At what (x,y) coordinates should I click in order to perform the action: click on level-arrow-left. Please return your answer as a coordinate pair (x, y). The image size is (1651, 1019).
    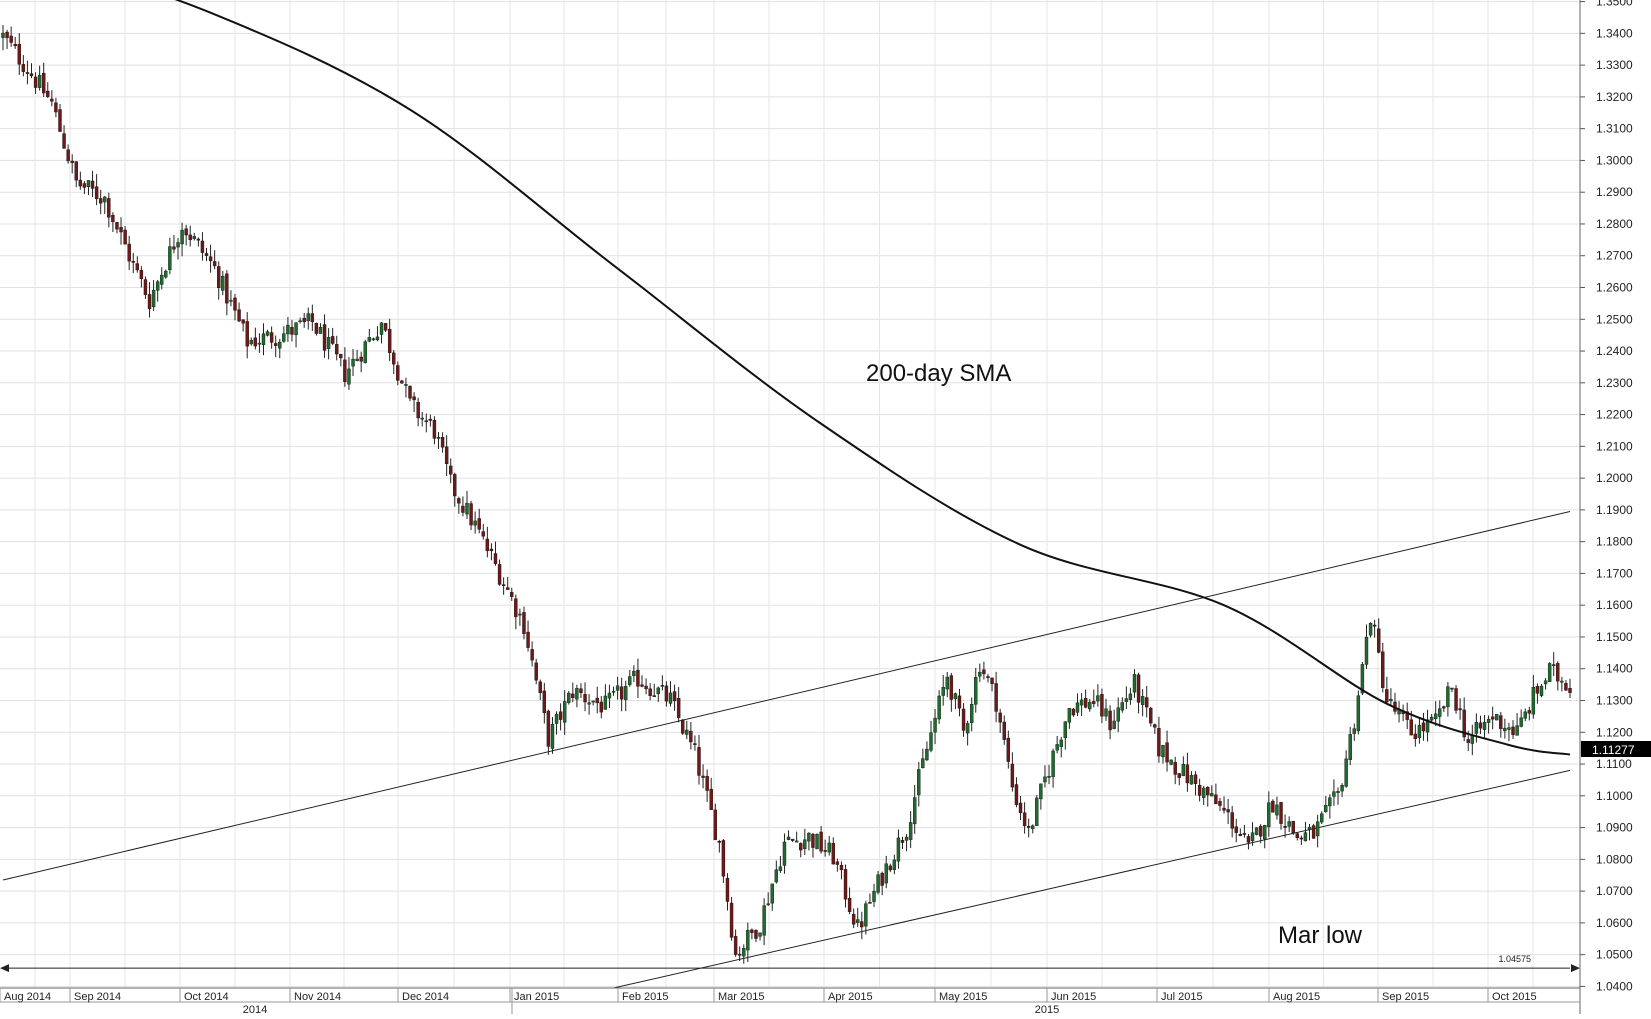
    Looking at the image, I should click on (4, 968).